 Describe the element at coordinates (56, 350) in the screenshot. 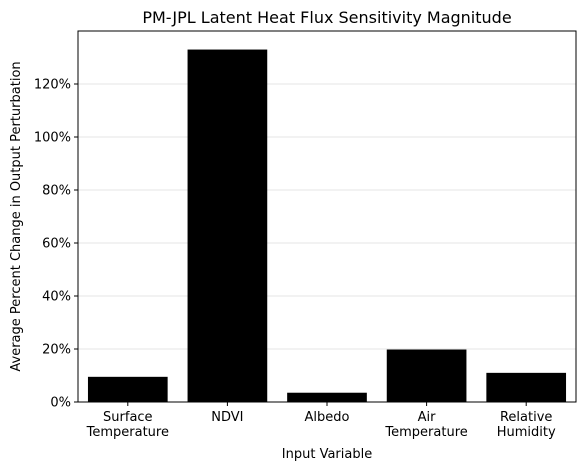

I see `y-tick-label: 20%` at that location.